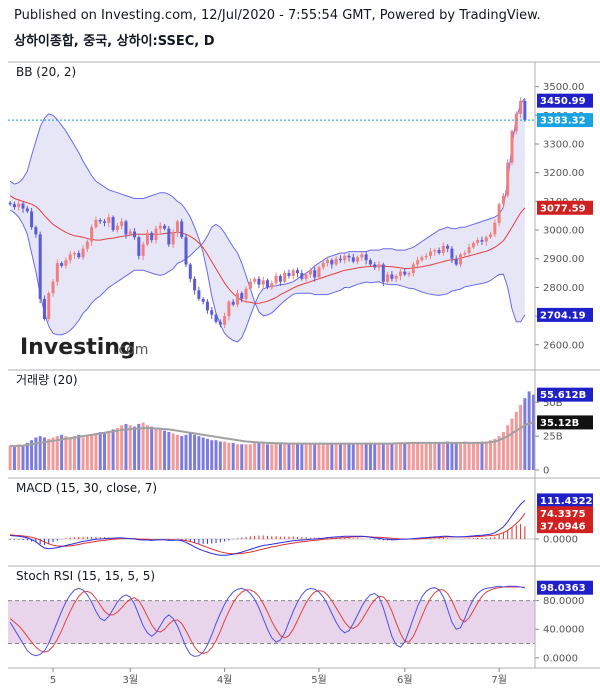 The height and width of the screenshot is (689, 600). What do you see at coordinates (86, 488) in the screenshot?
I see `panel-title: MACD (15, 30, close, 7)` at bounding box center [86, 488].